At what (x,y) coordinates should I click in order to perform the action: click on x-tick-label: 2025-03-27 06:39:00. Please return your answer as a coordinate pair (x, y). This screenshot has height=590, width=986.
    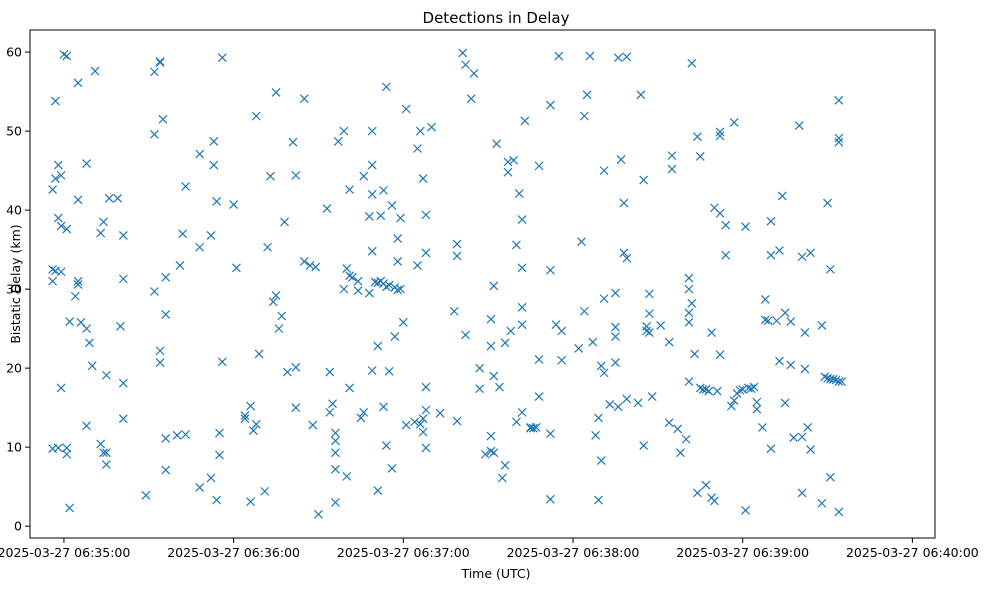
    Looking at the image, I should click on (742, 552).